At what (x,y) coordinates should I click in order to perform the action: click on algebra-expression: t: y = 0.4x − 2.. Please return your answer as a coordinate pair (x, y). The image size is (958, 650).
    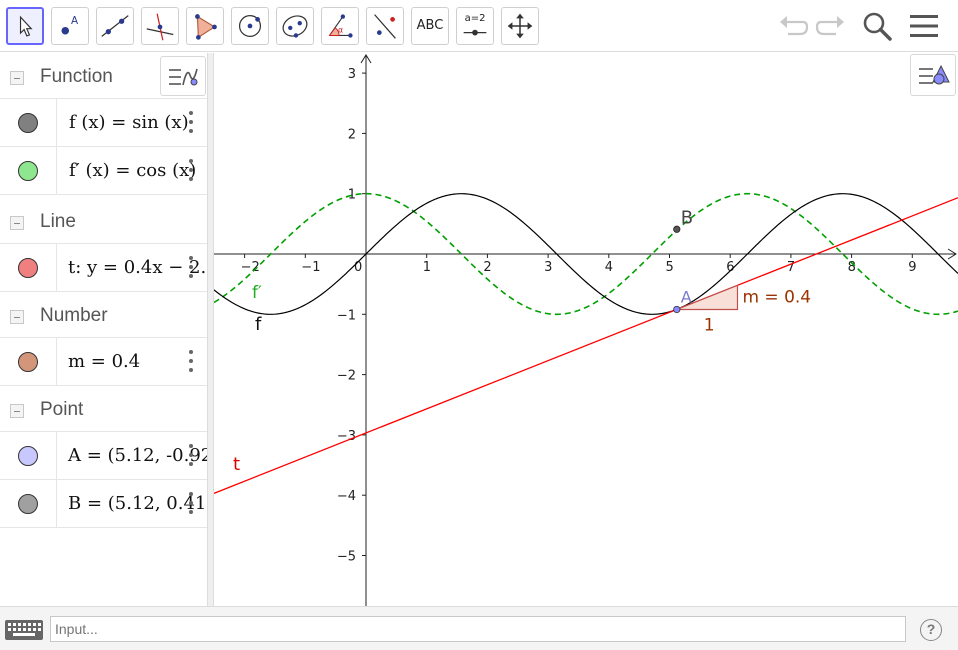
    Looking at the image, I should click on (137, 267).